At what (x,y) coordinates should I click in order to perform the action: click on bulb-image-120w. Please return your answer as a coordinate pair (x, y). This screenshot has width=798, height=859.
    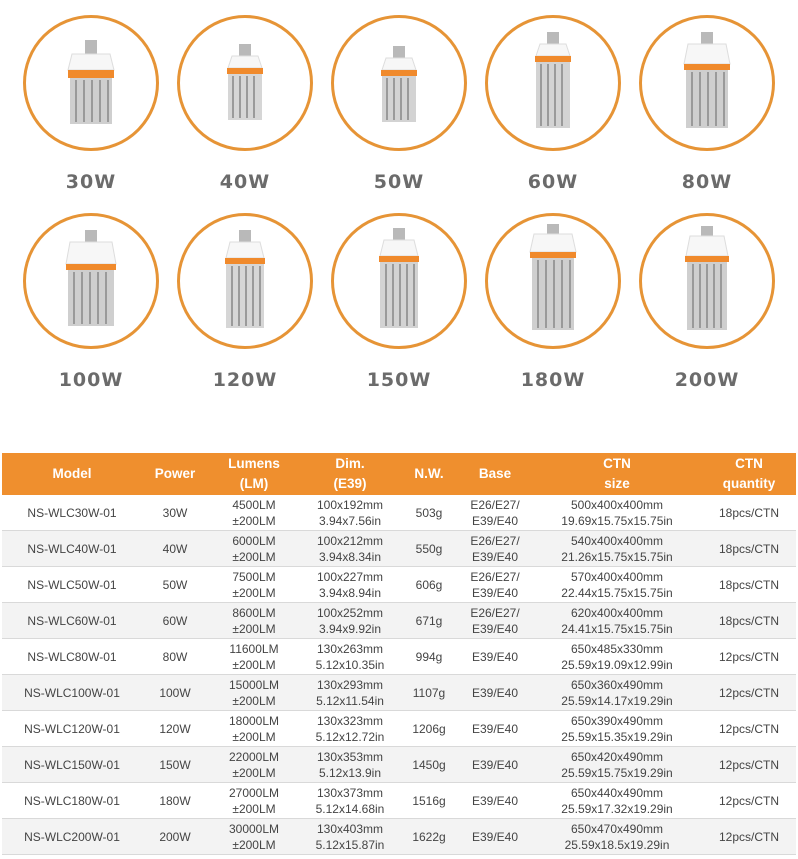
    Looking at the image, I should click on (245, 281).